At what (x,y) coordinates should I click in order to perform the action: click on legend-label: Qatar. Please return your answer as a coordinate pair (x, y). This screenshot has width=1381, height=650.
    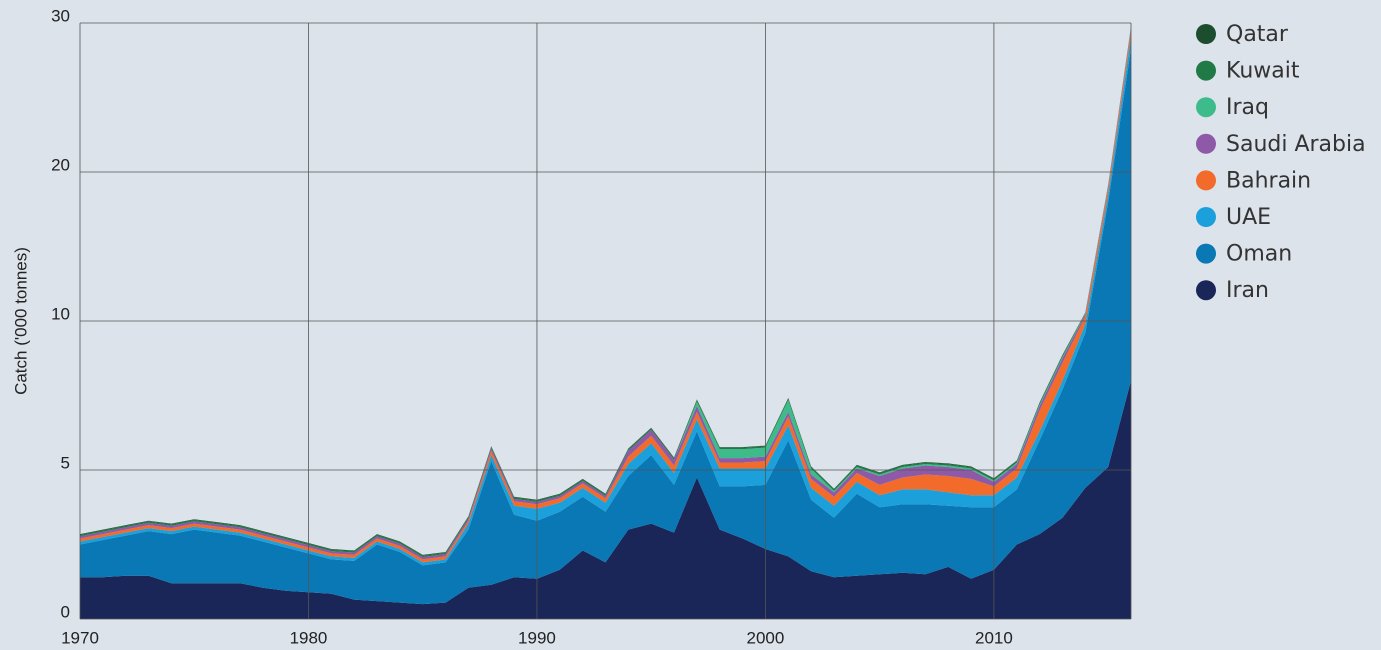
    Looking at the image, I should click on (1257, 34).